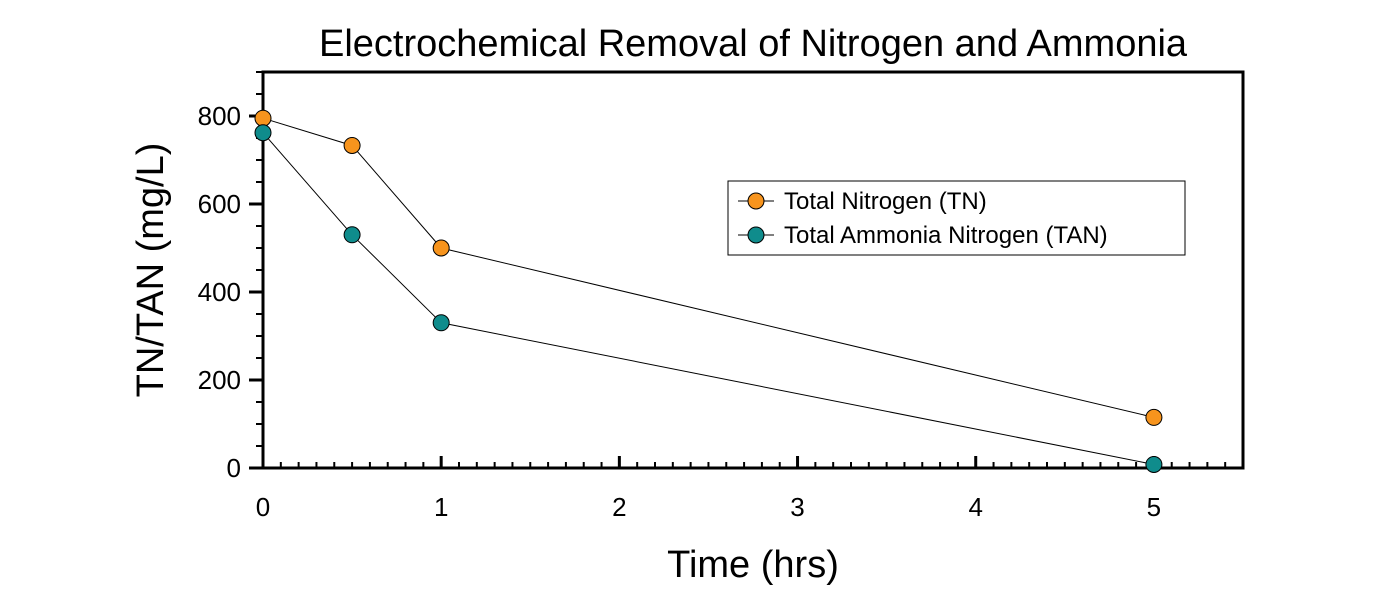 The height and width of the screenshot is (600, 1400). I want to click on y-axis: 0 200 400 600 800, so click(230, 277).